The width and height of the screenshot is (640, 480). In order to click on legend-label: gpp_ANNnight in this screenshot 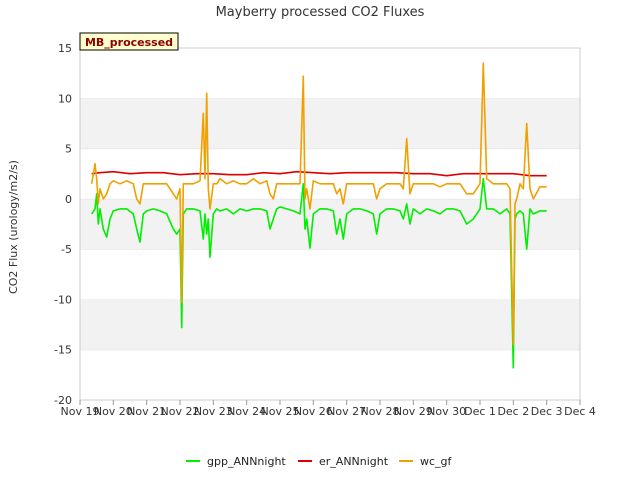, I will do `click(246, 461)`.